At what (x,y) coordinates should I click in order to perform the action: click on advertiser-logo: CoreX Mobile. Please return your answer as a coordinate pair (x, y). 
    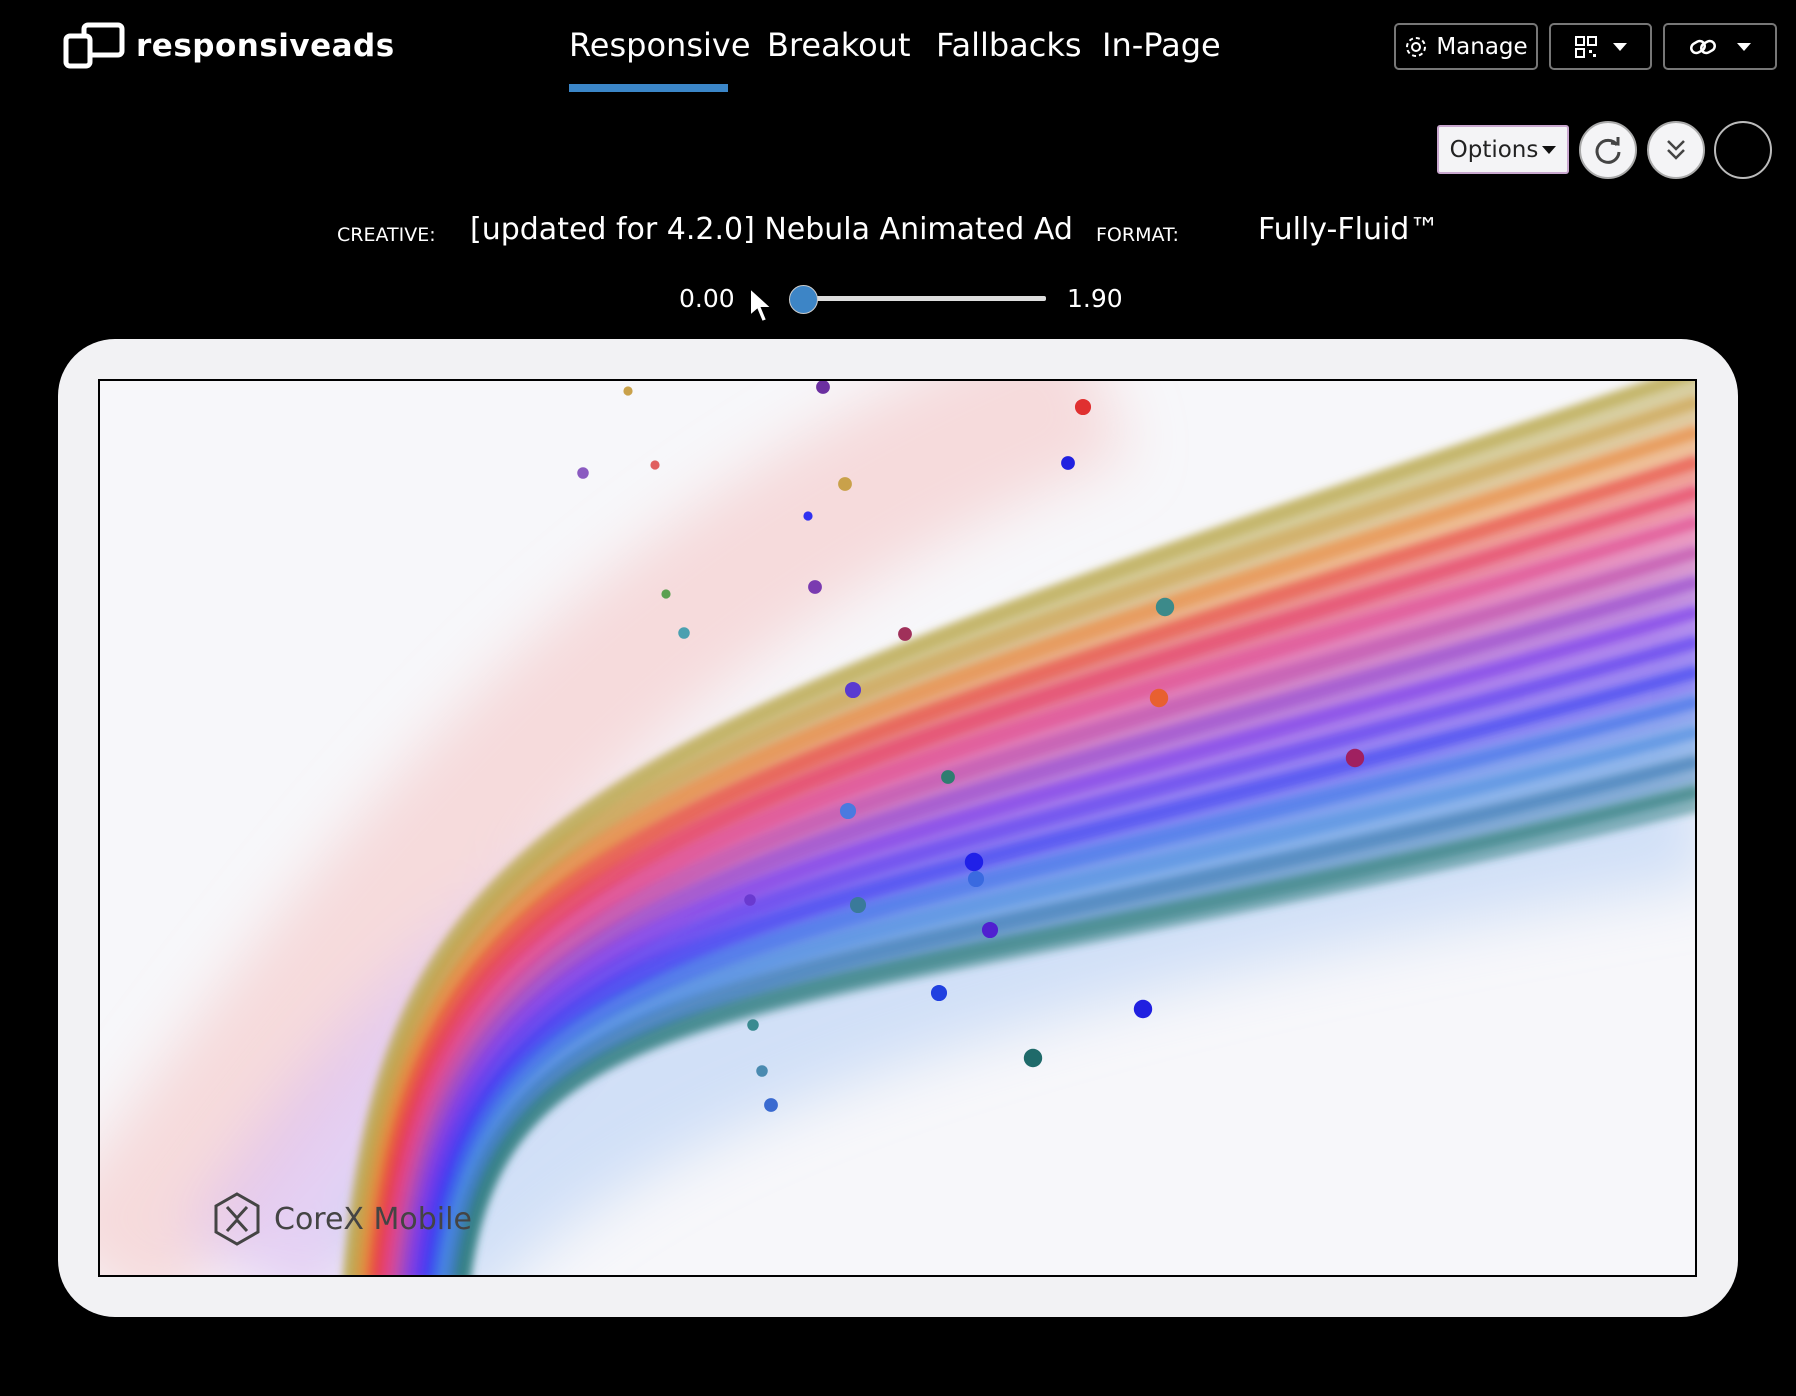
    Looking at the image, I should click on (342, 1219).